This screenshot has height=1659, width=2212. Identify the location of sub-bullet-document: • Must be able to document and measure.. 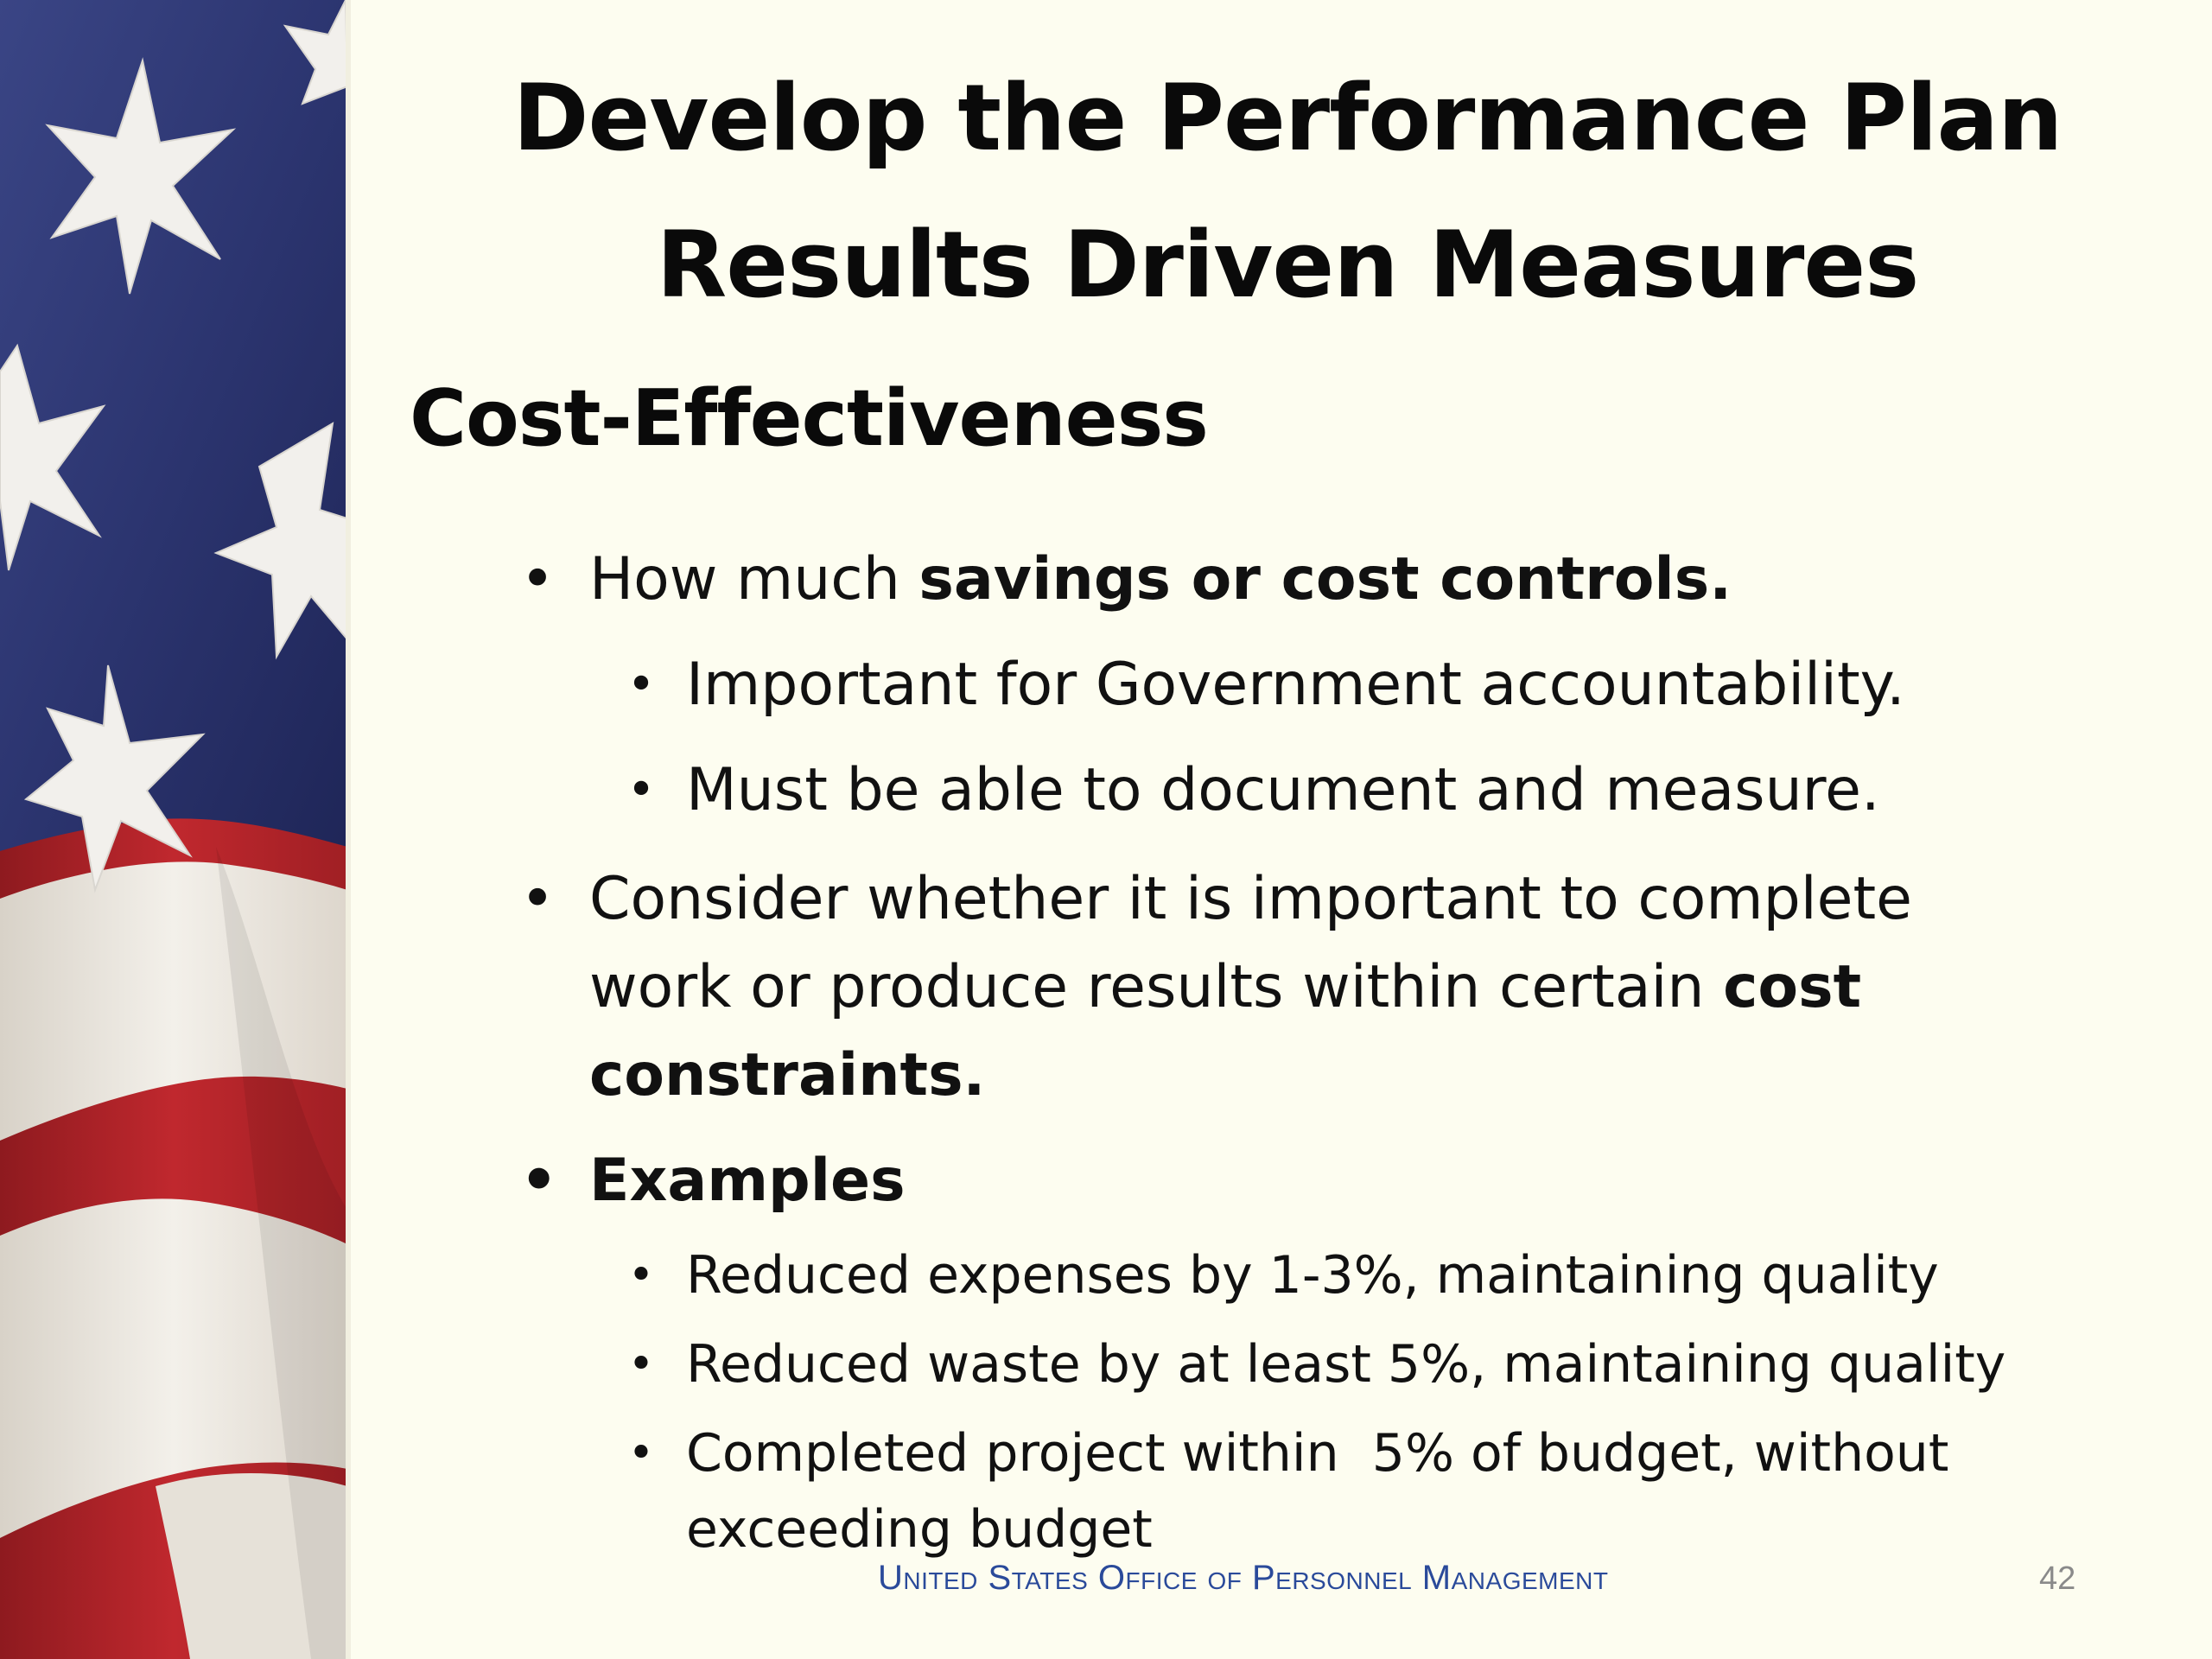
(1312, 791).